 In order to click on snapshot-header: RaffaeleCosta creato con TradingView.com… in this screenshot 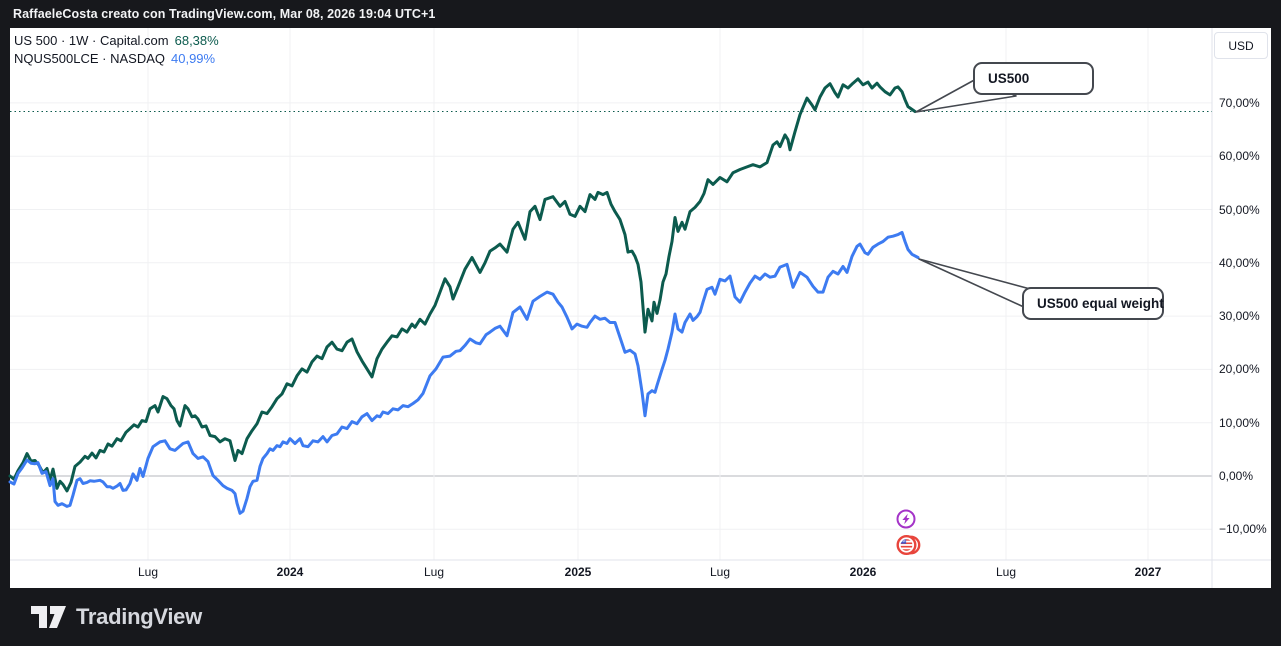, I will do `click(640, 14)`.